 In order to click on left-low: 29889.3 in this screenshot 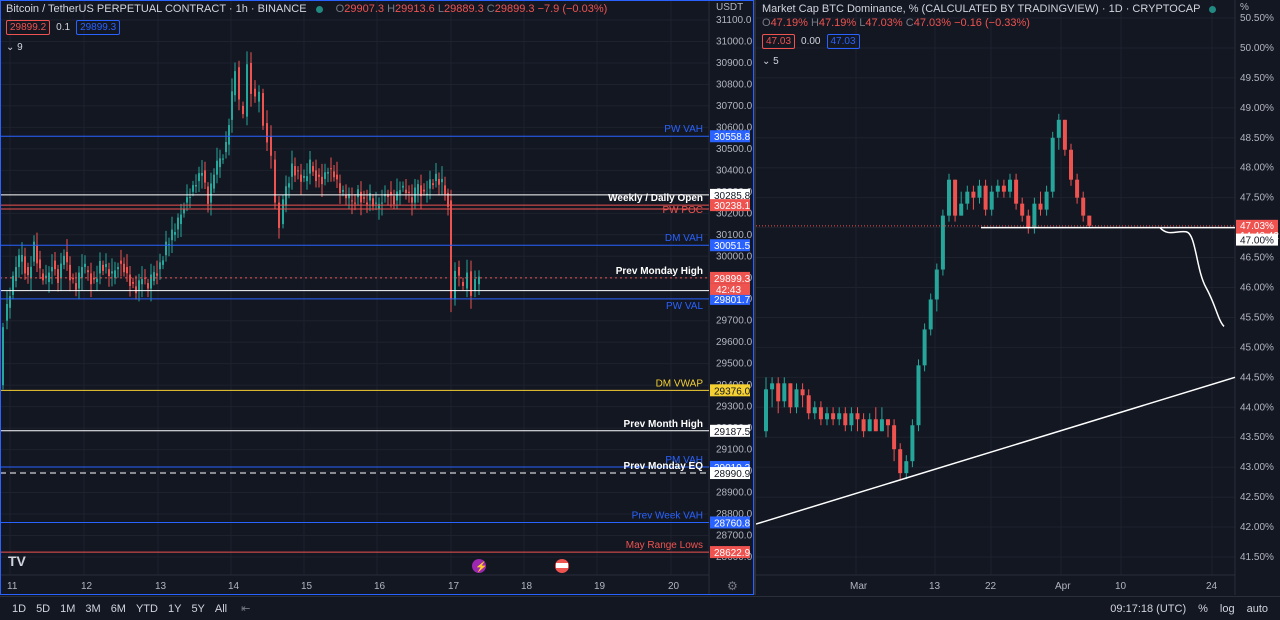, I will do `click(463, 9)`.